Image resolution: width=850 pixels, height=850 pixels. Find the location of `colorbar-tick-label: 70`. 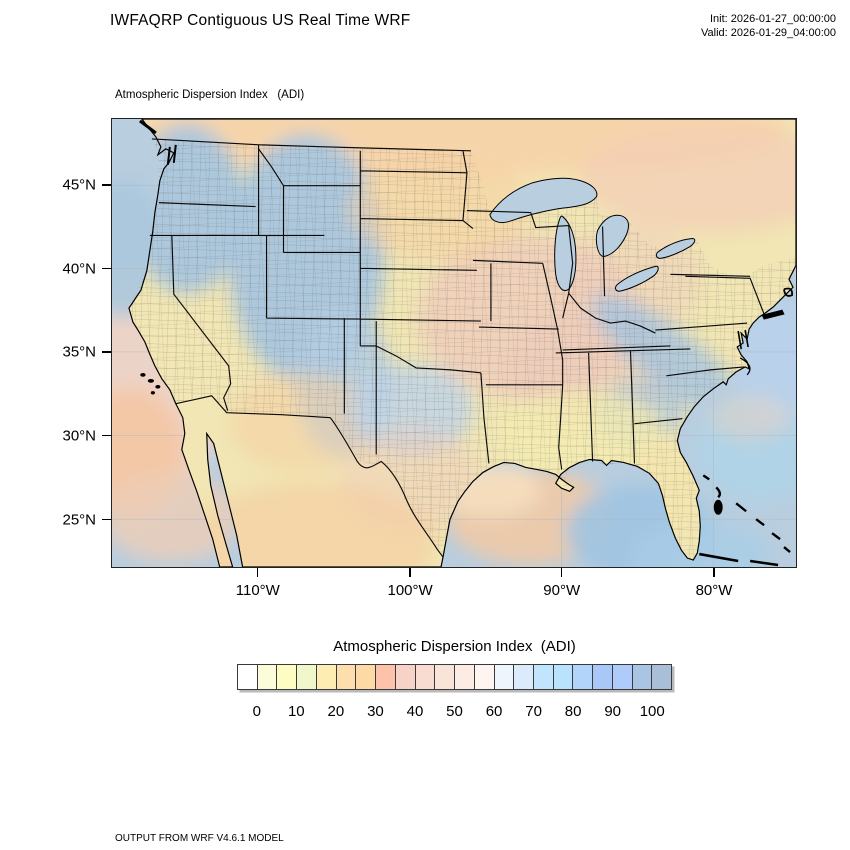

colorbar-tick-label: 70 is located at coordinates (533, 711).